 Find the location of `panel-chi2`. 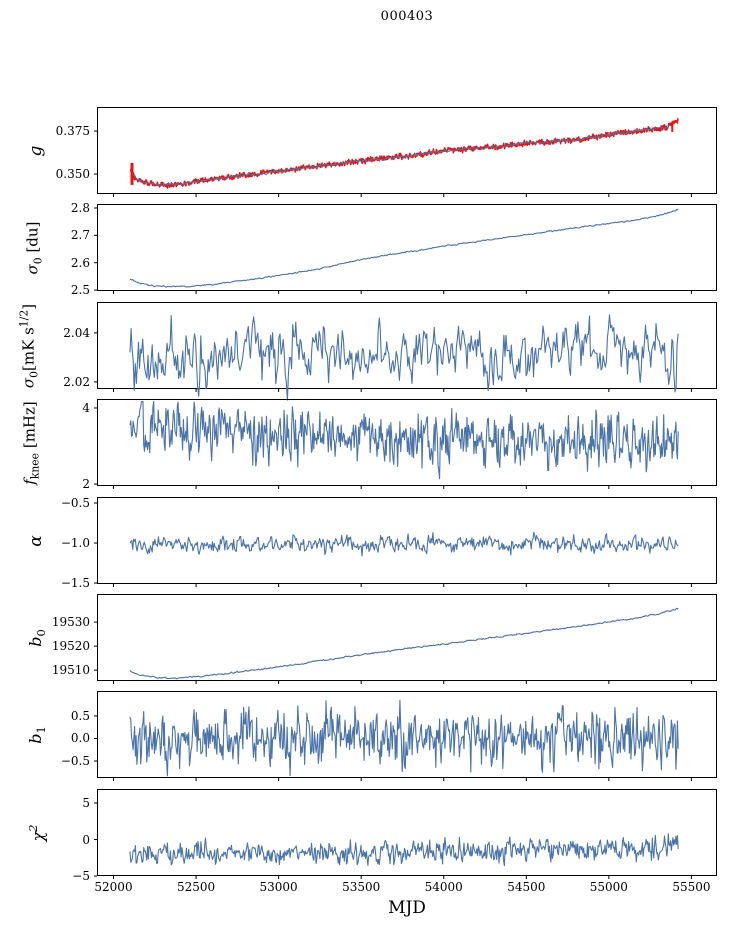

panel-chi2 is located at coordinates (405, 834).